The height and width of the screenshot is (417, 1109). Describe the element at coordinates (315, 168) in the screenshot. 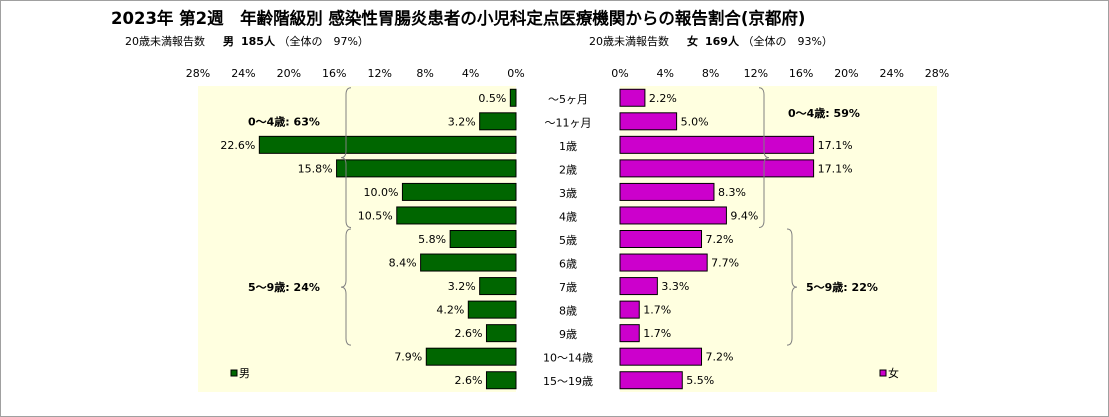

I see `male-value-label: 15.8%` at that location.